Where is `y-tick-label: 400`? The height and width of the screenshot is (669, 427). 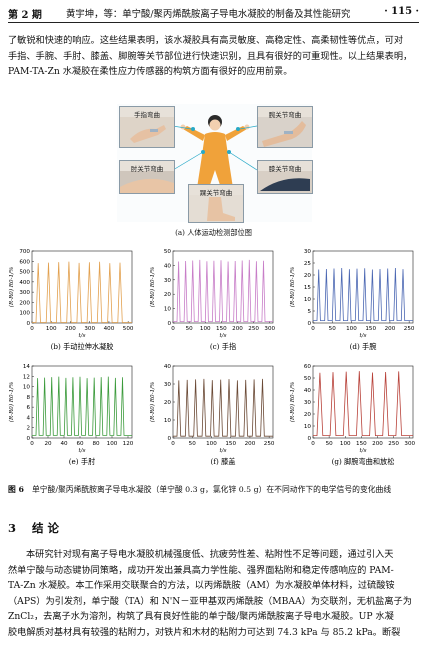 y-tick-label: 400 is located at coordinates (24, 283).